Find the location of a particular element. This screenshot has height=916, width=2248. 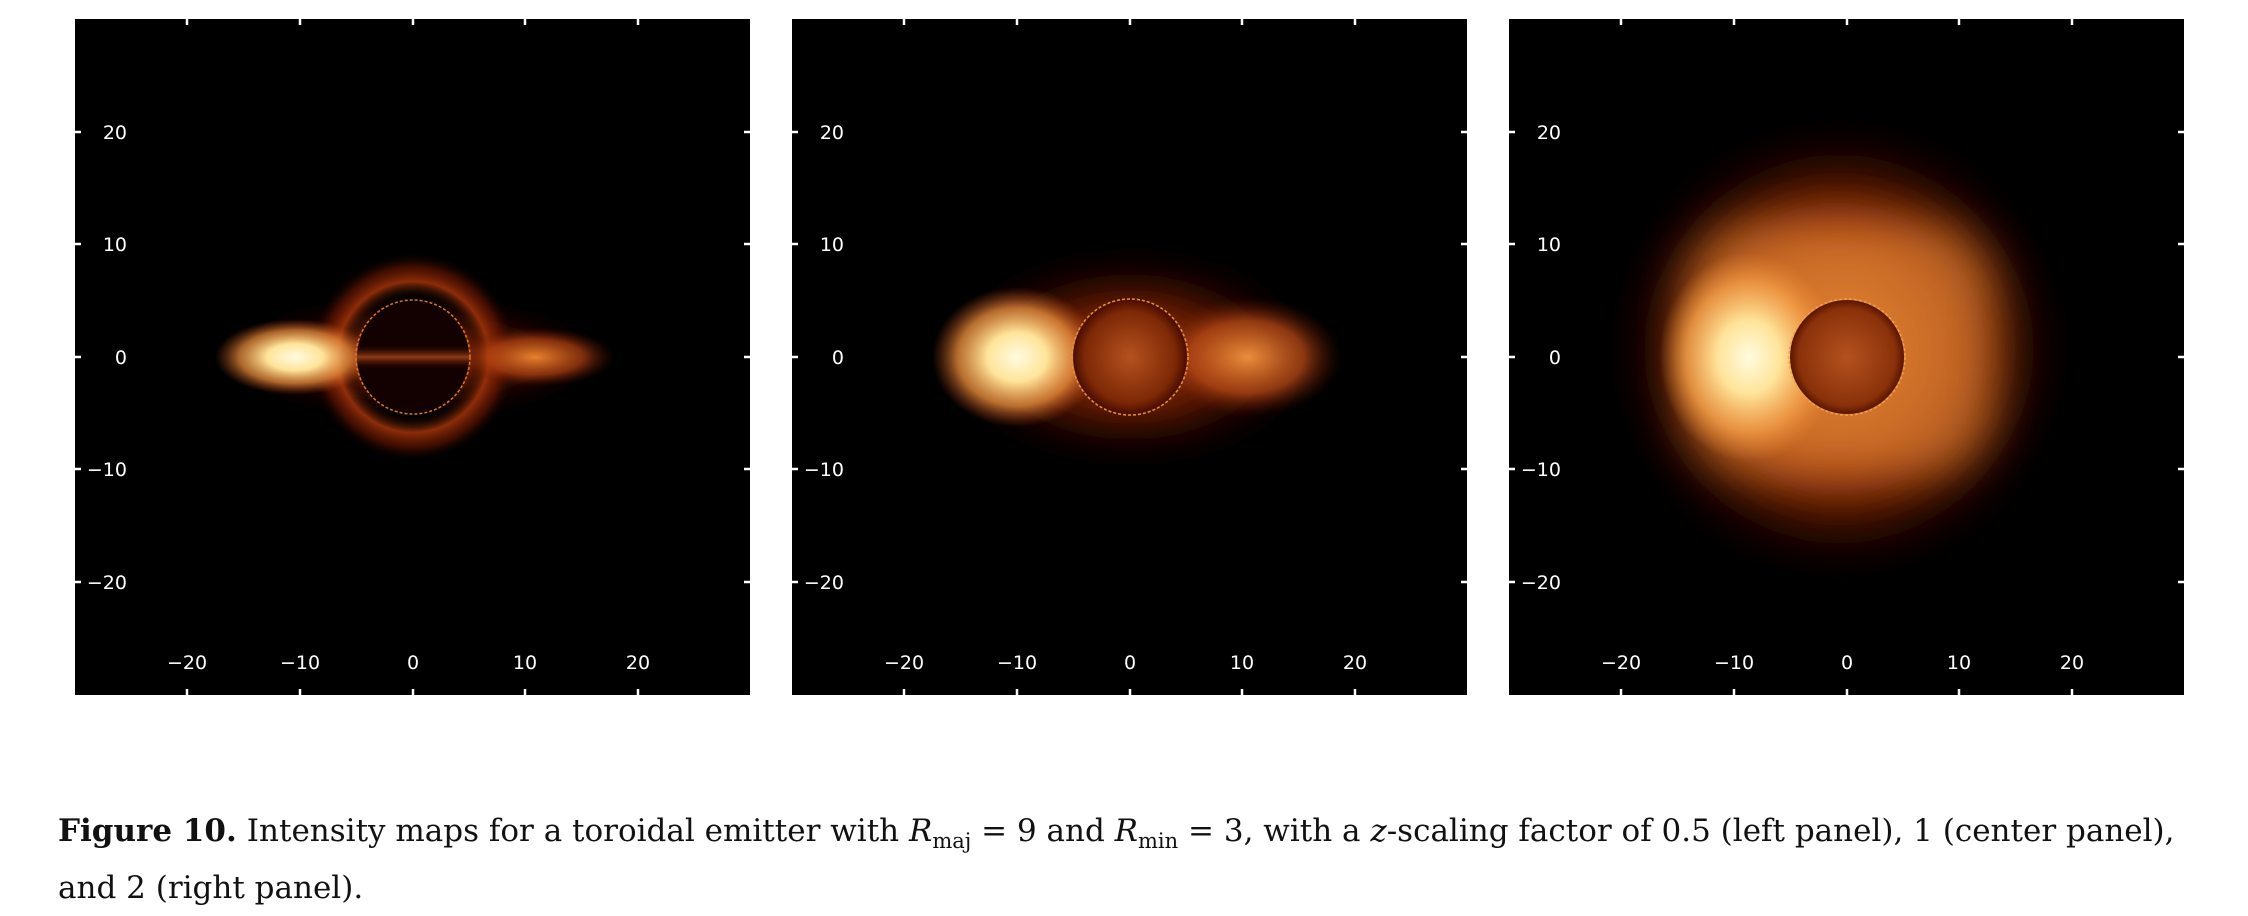

figure-label: Figure 10. is located at coordinates (147, 831).